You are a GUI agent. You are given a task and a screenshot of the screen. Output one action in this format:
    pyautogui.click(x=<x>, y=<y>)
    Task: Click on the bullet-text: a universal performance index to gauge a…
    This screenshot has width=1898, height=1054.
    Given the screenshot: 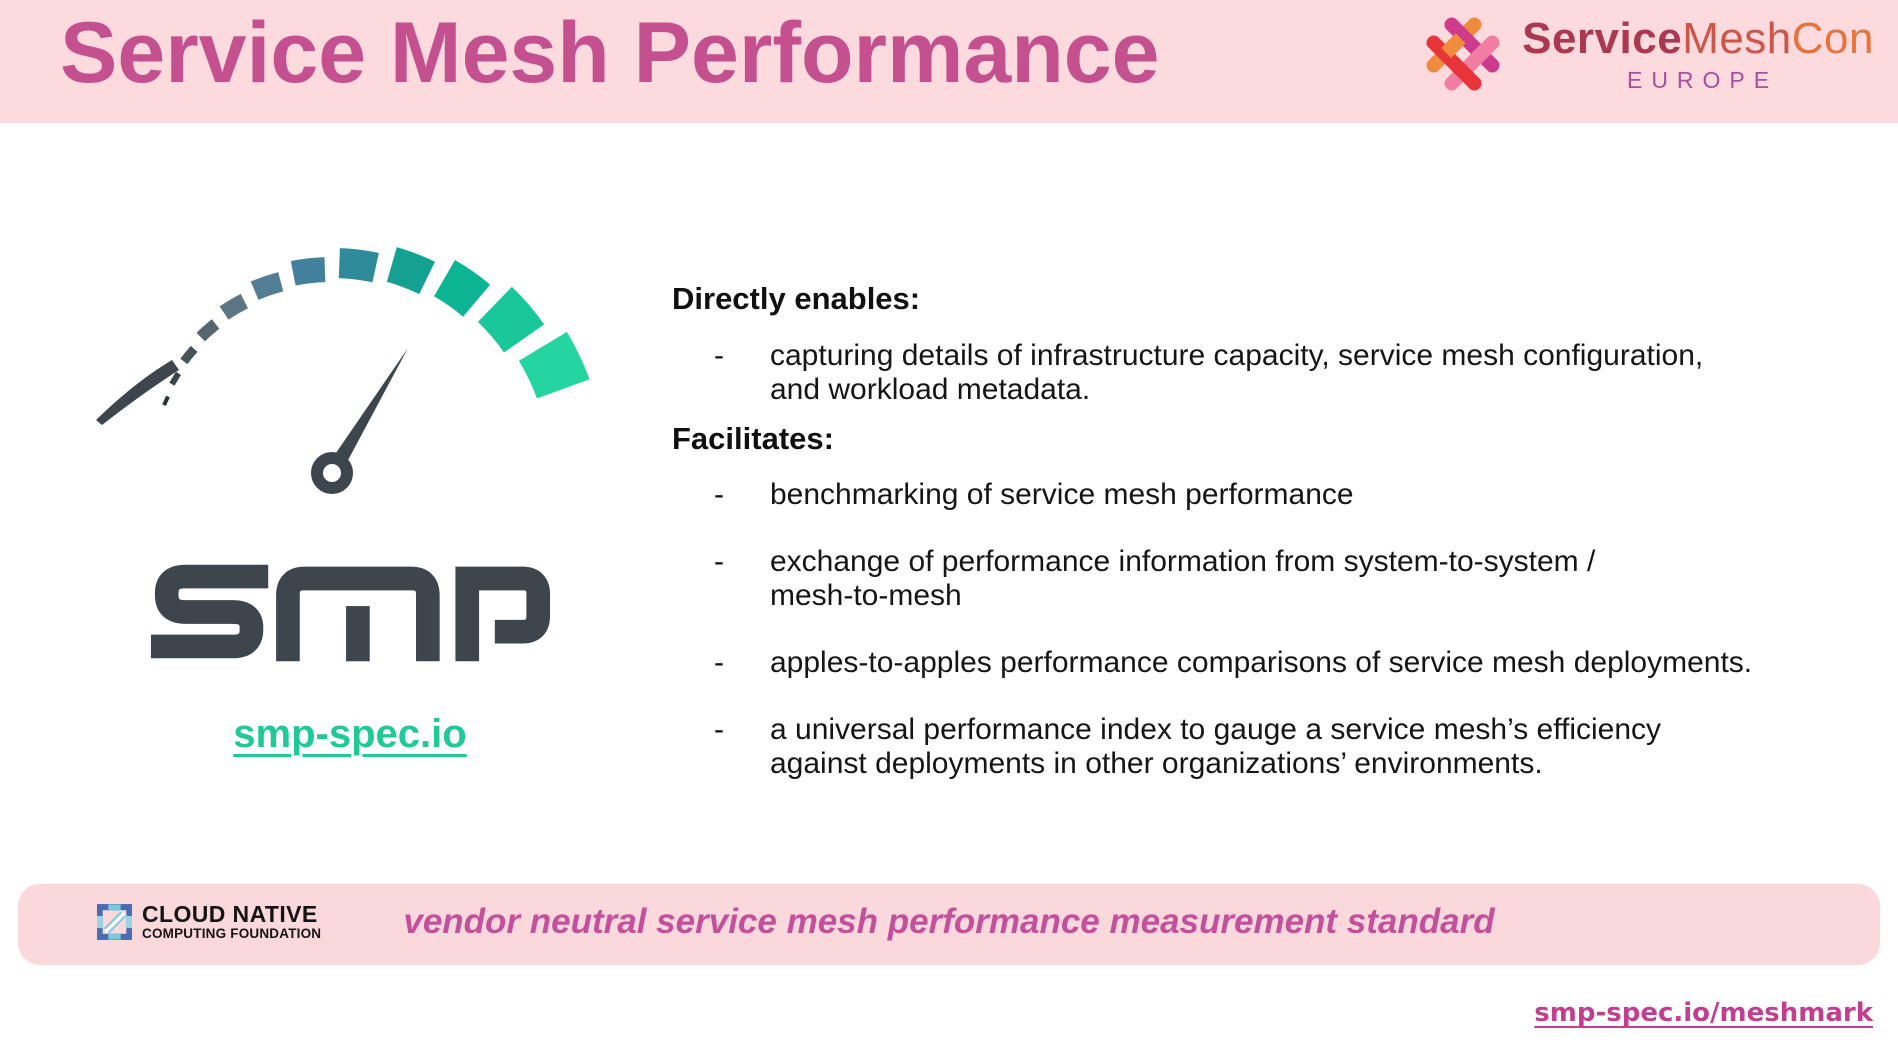 What is the action you would take?
    pyautogui.click(x=1215, y=747)
    